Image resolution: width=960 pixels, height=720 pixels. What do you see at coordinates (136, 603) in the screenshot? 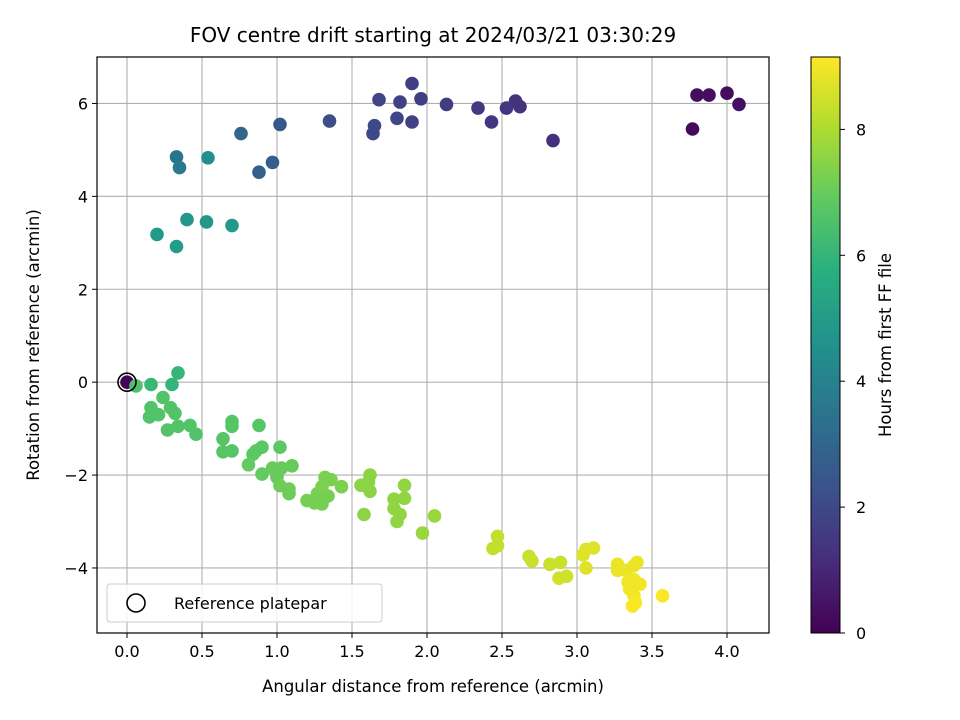
I see `legend-marker` at bounding box center [136, 603].